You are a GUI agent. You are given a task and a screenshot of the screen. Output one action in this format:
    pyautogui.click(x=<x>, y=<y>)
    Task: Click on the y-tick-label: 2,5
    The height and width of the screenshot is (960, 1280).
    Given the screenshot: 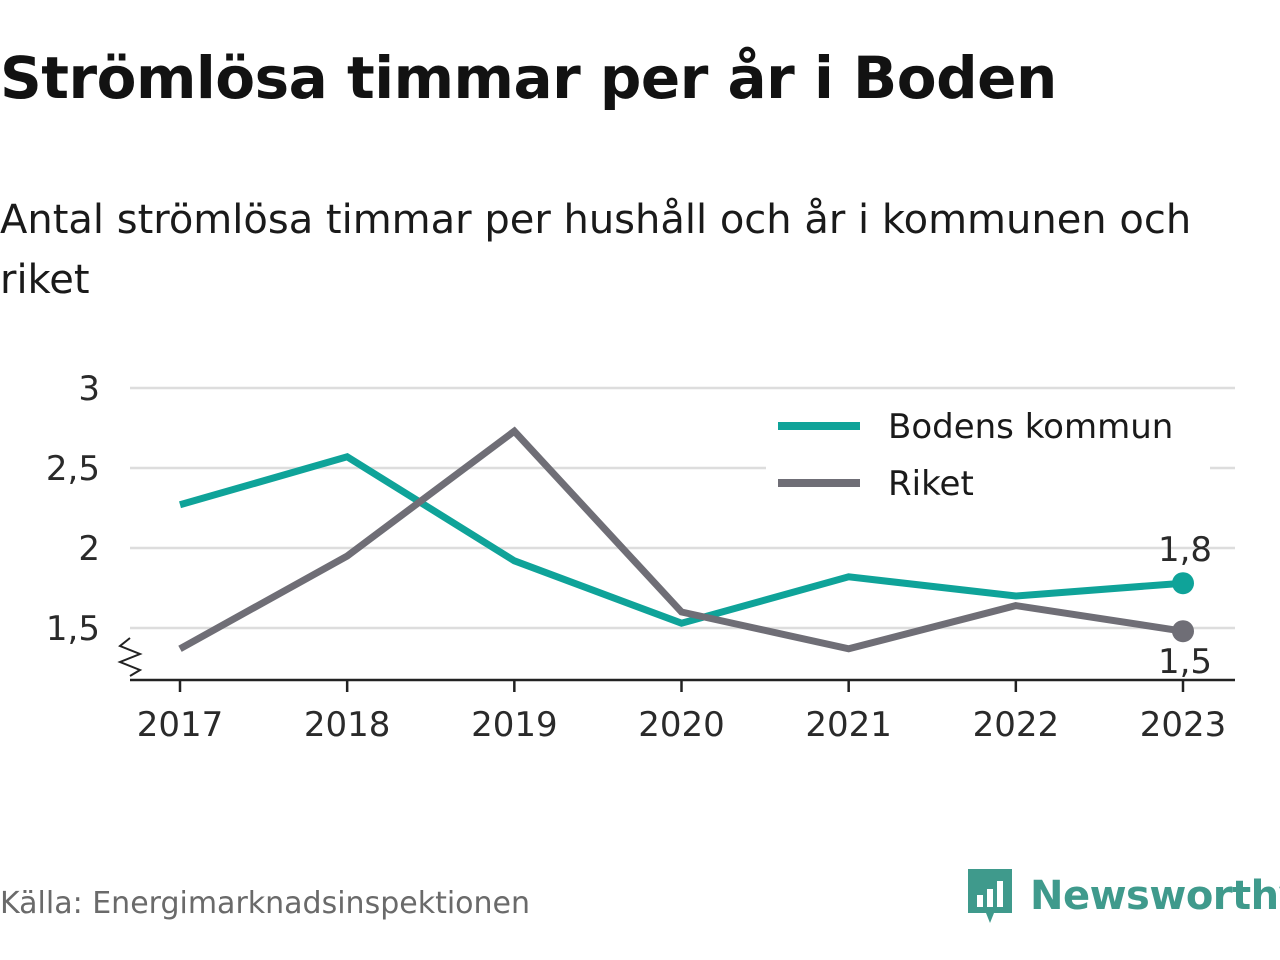 What is the action you would take?
    pyautogui.click(x=73, y=469)
    